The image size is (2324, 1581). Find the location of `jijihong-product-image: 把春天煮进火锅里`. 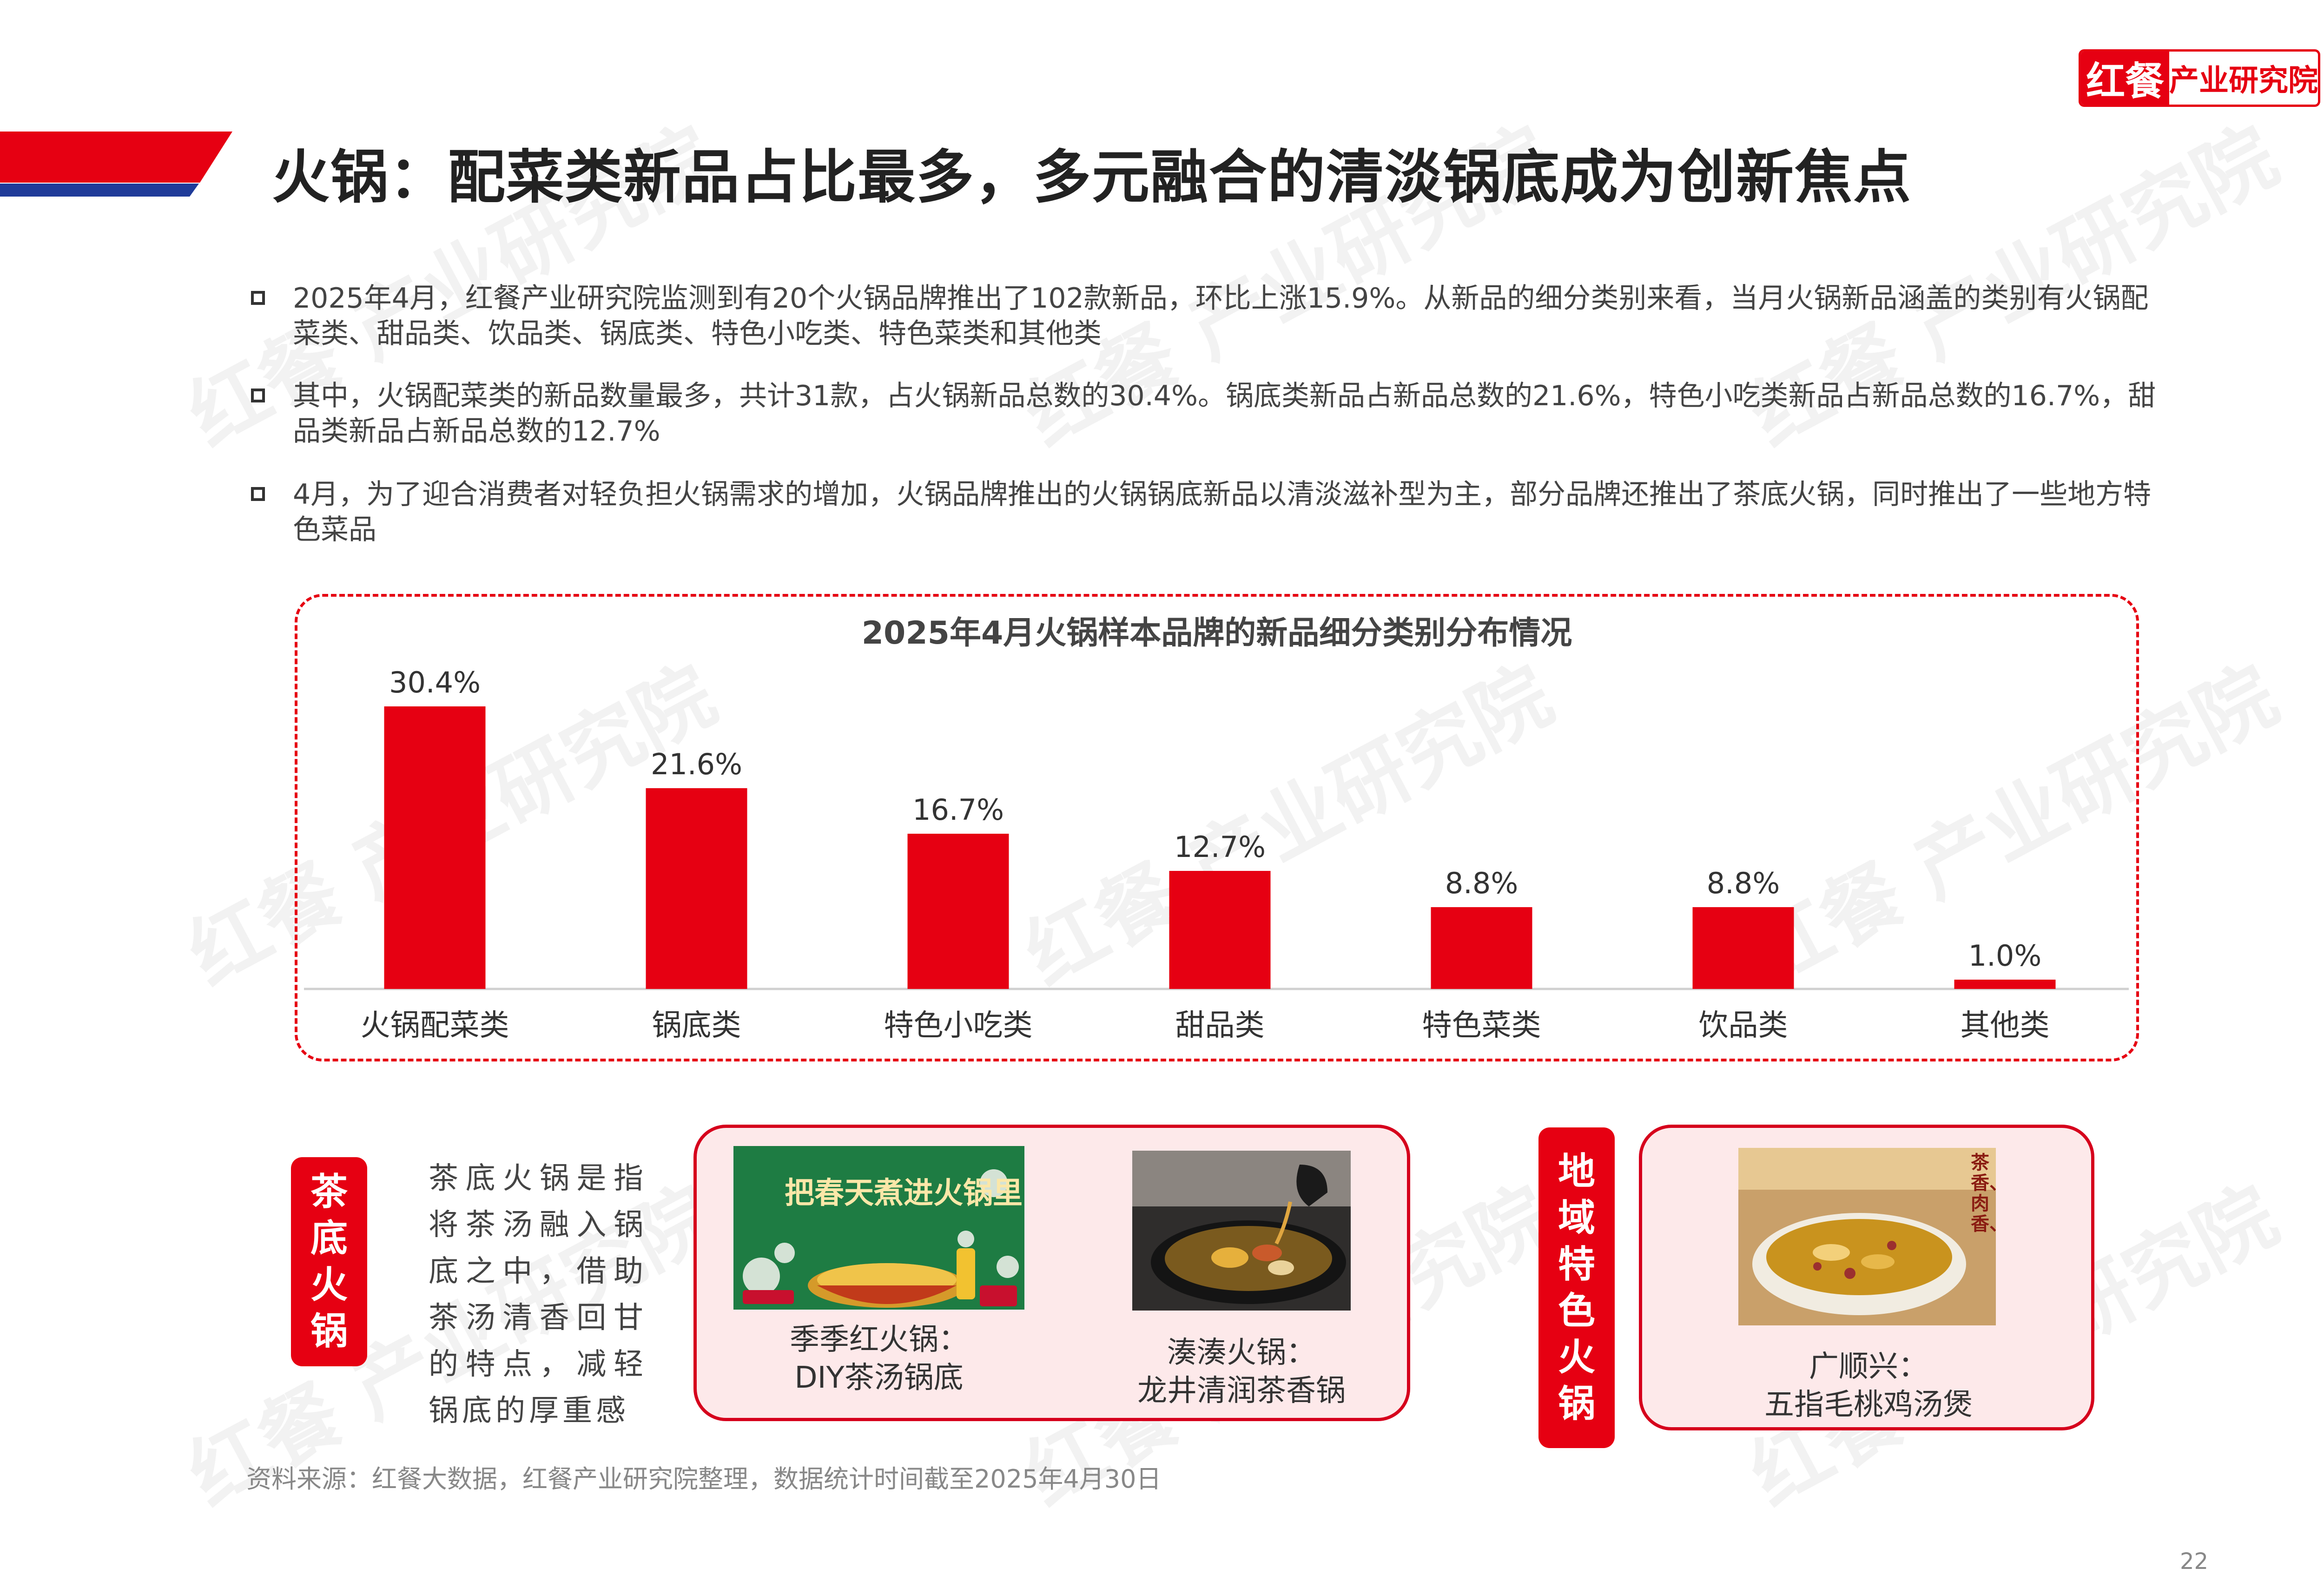

jijihong-product-image: 把春天煮进火锅里 is located at coordinates (878, 1228).